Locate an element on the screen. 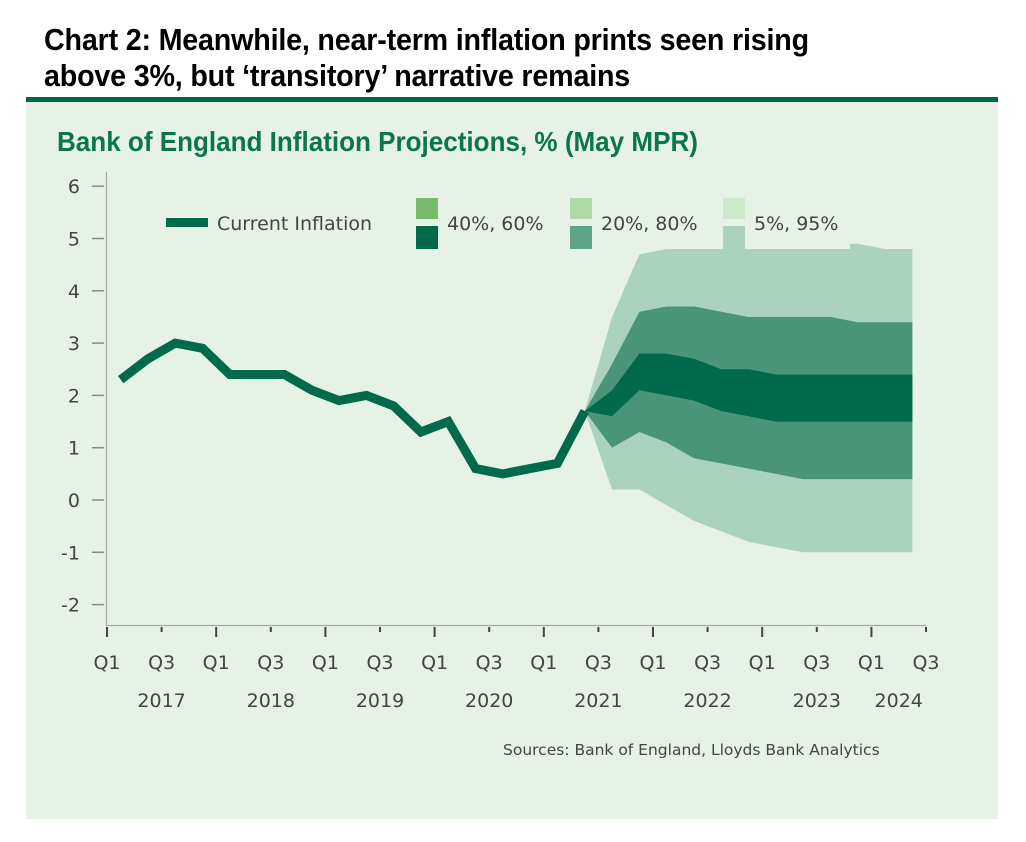  legend-swatch-current-inflation is located at coordinates (187, 222).